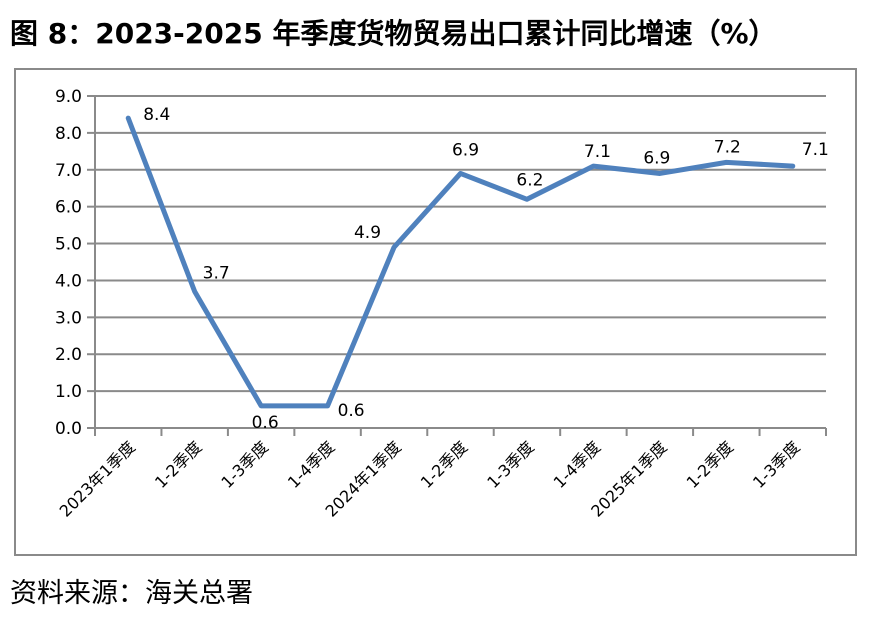 The height and width of the screenshot is (618, 879). I want to click on figure-title: 图 8：2023-2025 年季度货物贸易出口累计同比增速（%）, so click(393, 33).